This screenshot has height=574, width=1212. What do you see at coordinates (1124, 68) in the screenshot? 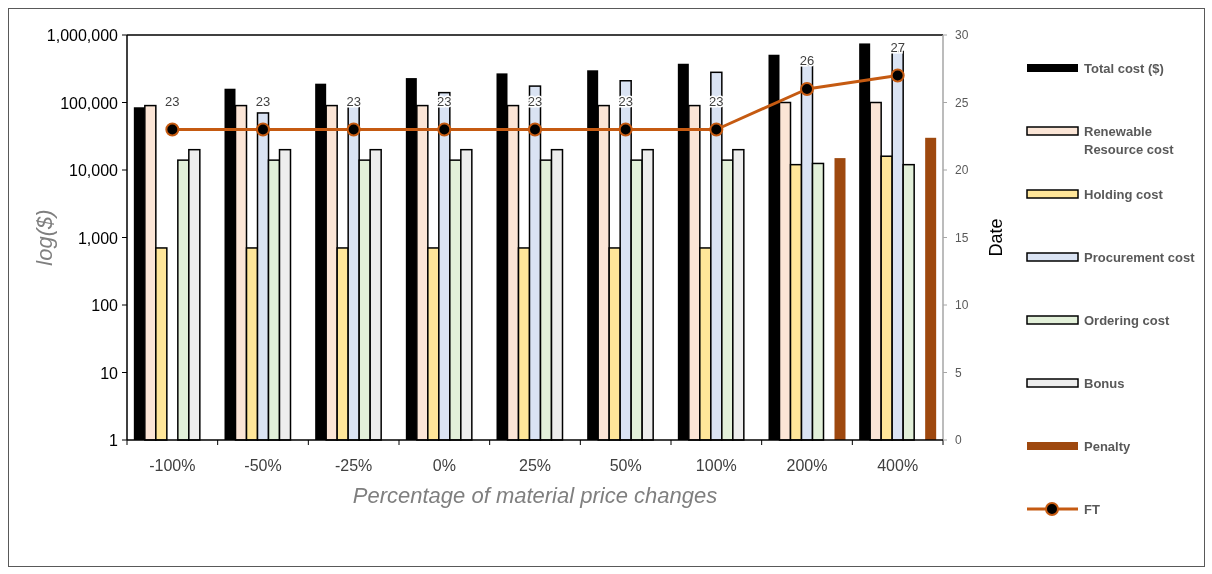
I see `legend-label: Total cost ($)` at bounding box center [1124, 68].